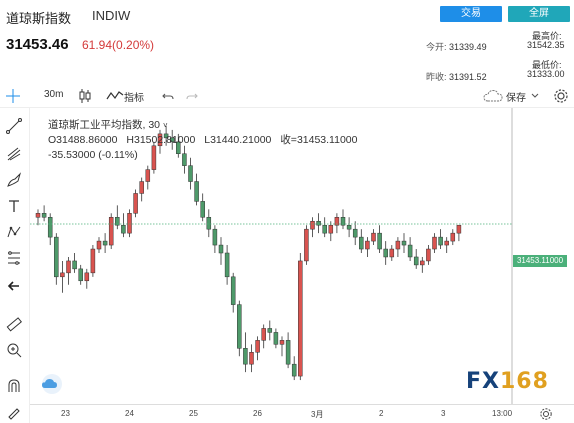  Describe the element at coordinates (546, 414) in the screenshot. I see `axis-settings-gear-icon` at that location.